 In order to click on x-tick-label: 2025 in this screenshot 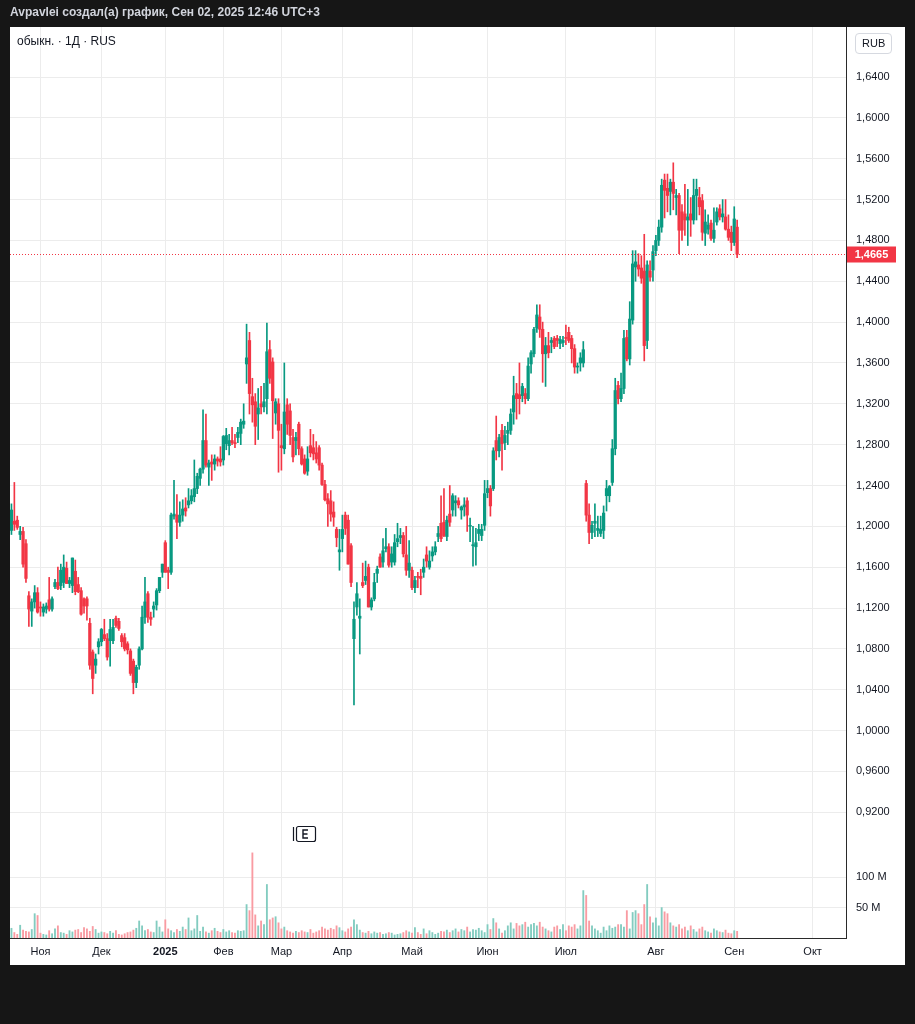, I will do `click(165, 950)`.